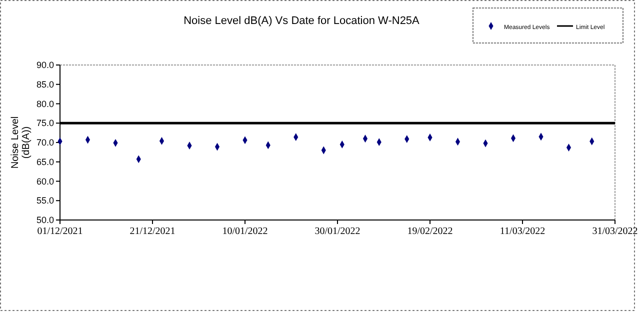  Describe the element at coordinates (245, 231) in the screenshot. I see `x-tick-label: 10/01/2022` at that location.